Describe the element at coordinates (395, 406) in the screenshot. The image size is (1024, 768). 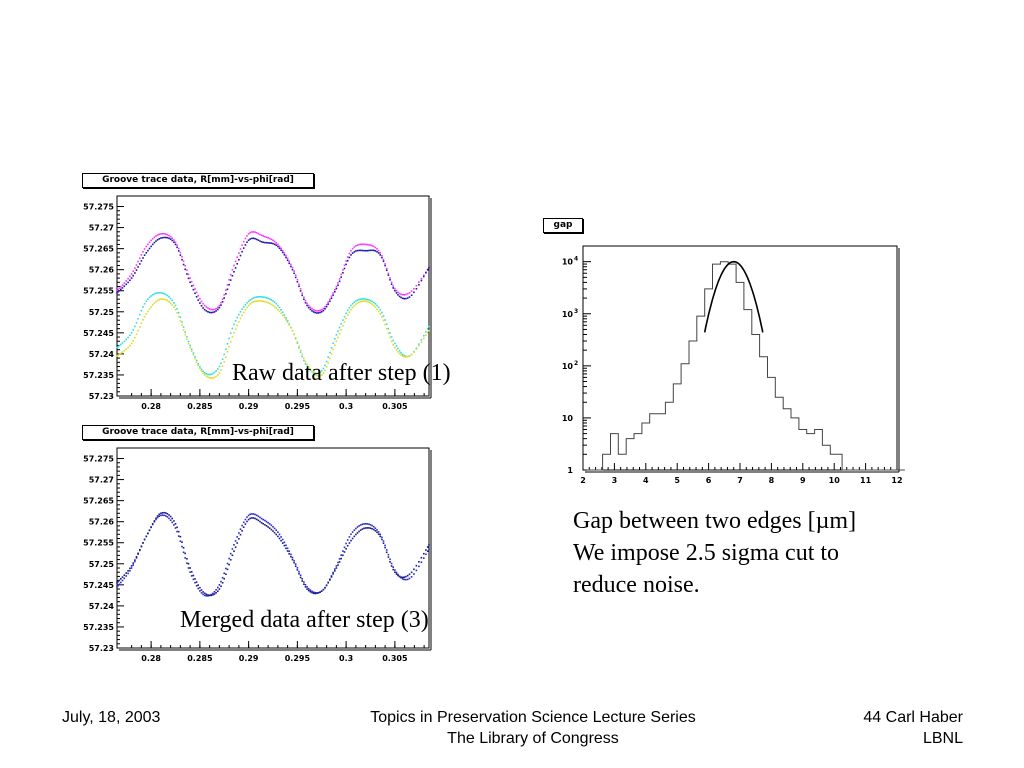
I see `x-tick-label: 0.305` at that location.